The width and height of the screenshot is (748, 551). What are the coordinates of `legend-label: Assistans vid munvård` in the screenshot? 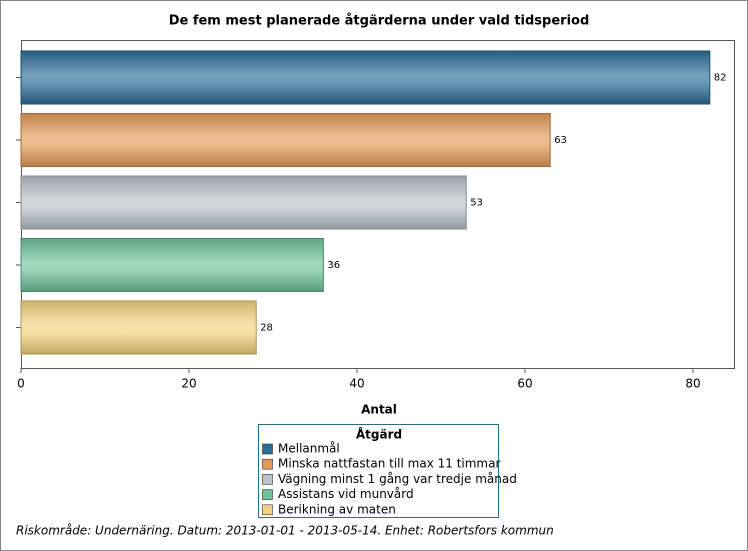 It's located at (346, 494).